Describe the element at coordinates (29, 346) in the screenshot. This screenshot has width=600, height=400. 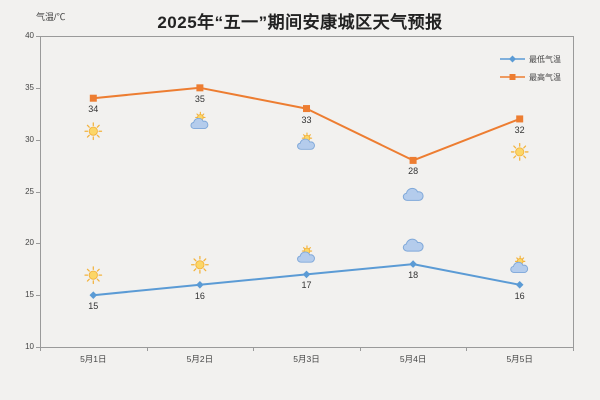
I see `y-tick-label: 10` at that location.